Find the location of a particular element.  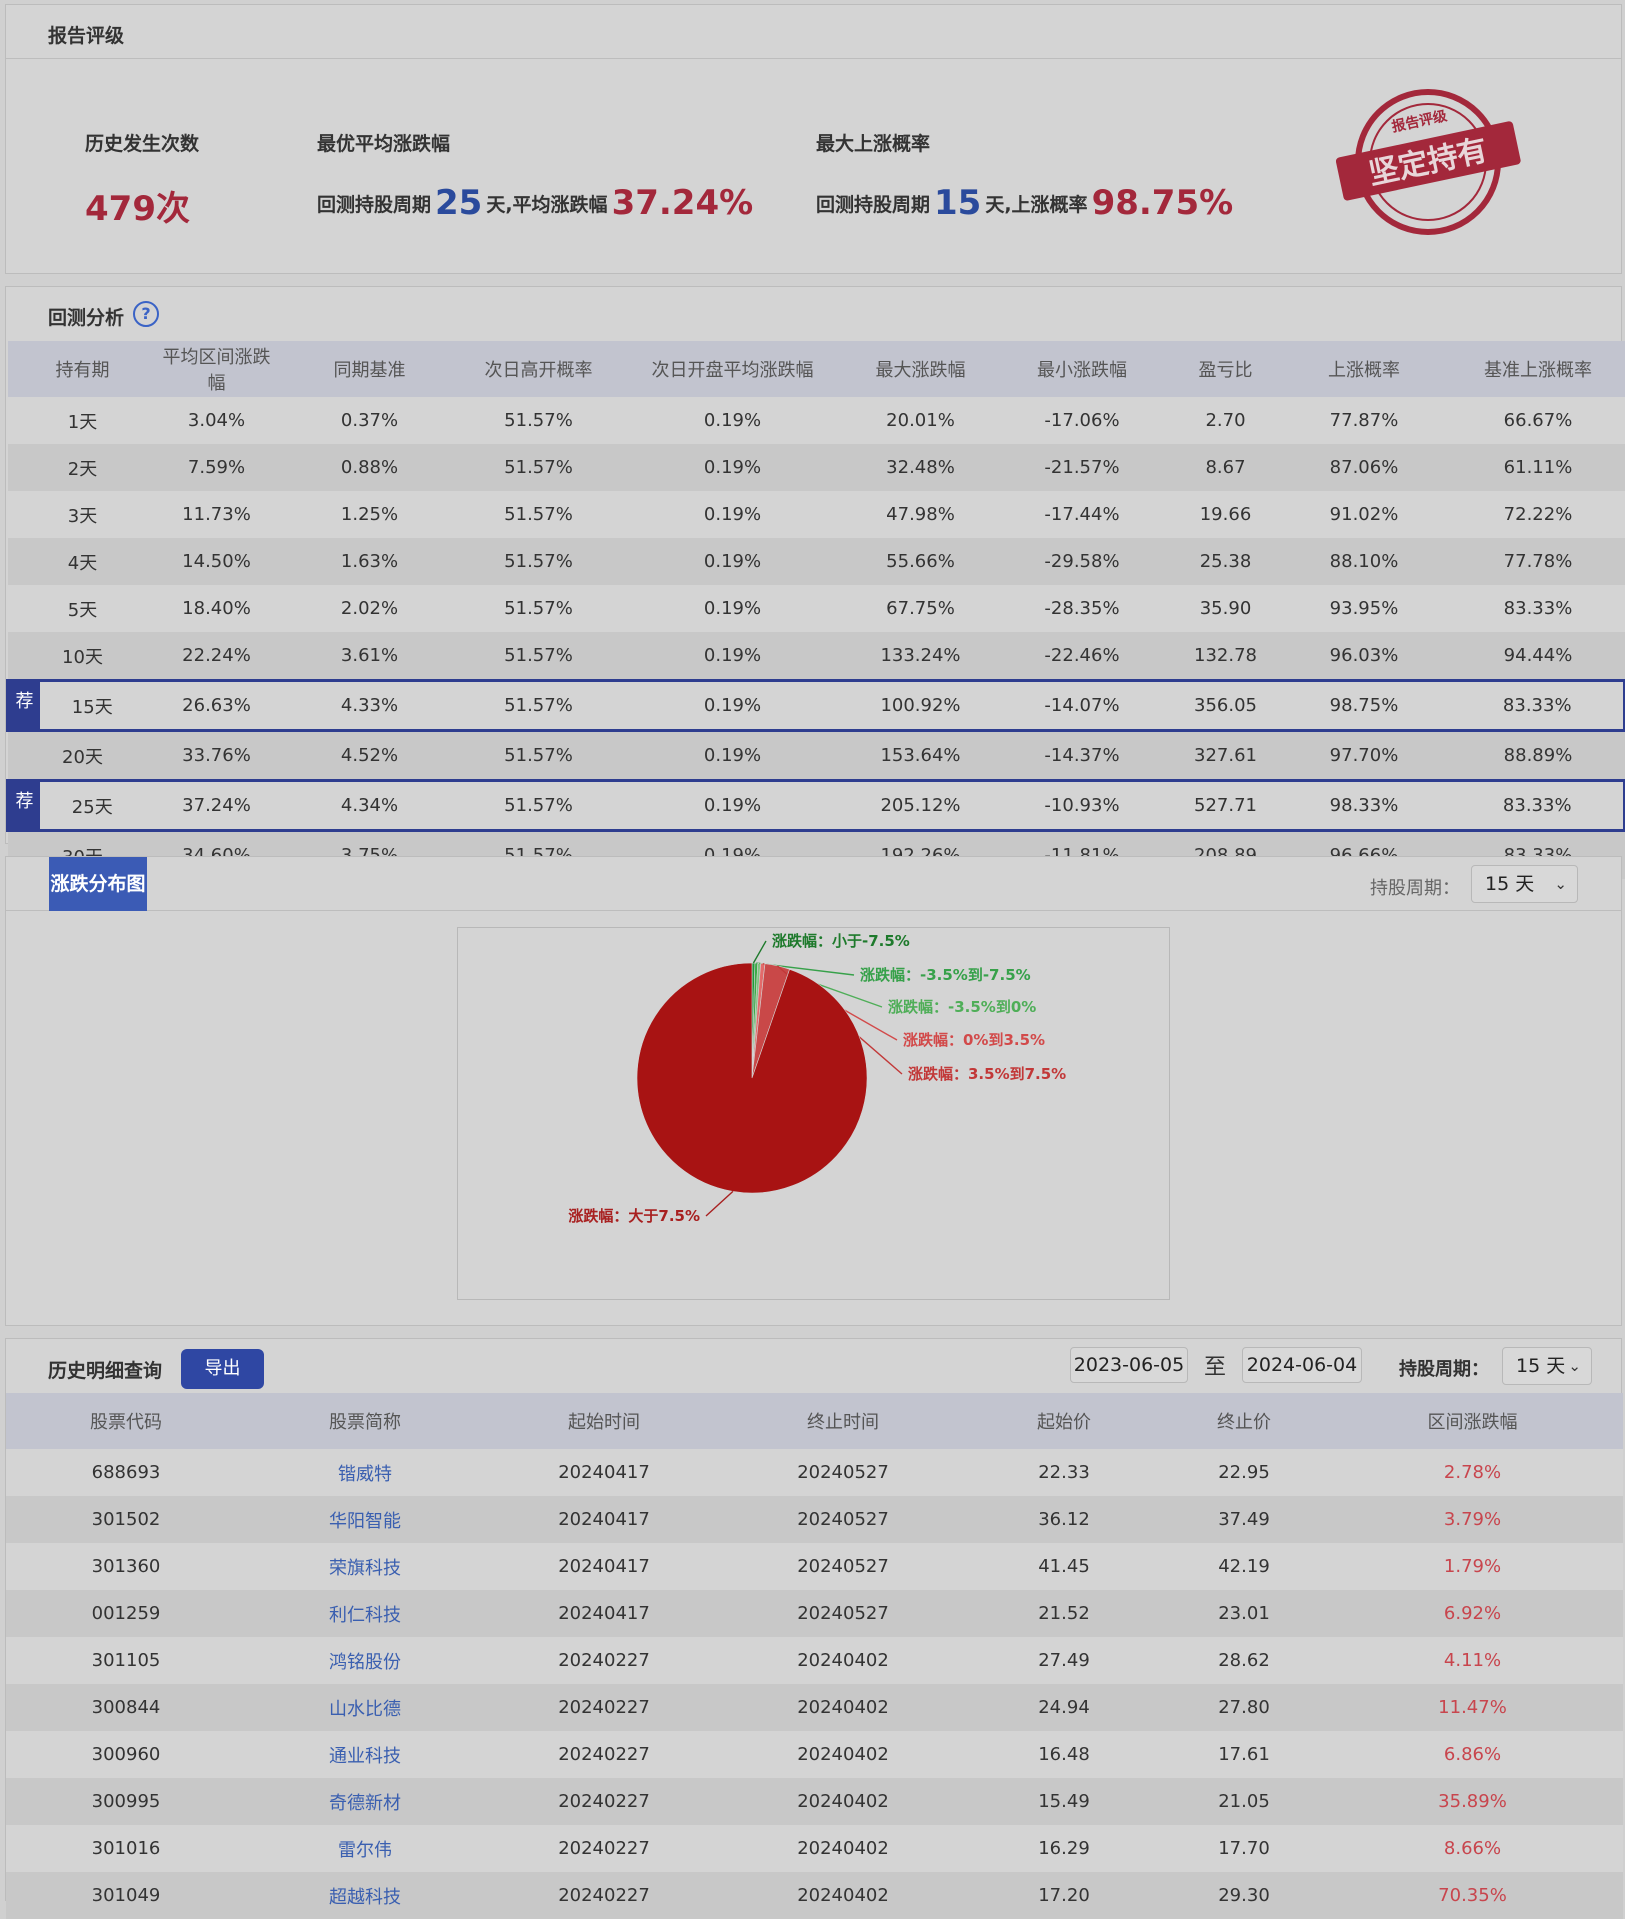

table-cell-chg: 2.78% is located at coordinates (1472, 1472).